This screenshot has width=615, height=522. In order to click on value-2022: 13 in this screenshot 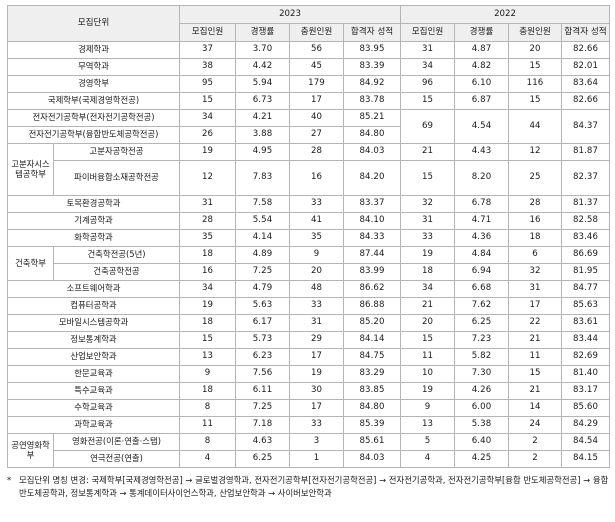, I will do `click(428, 425)`.